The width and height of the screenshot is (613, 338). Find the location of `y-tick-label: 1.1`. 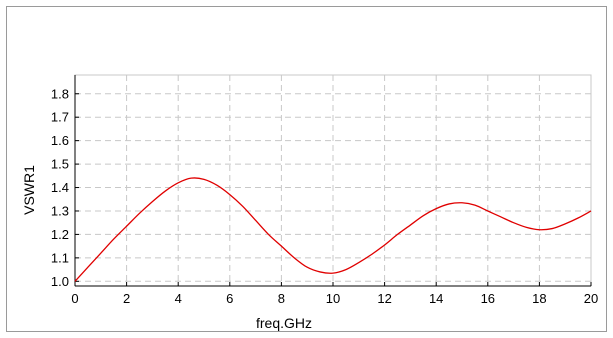

y-tick-label: 1.1 is located at coordinates (60, 257).